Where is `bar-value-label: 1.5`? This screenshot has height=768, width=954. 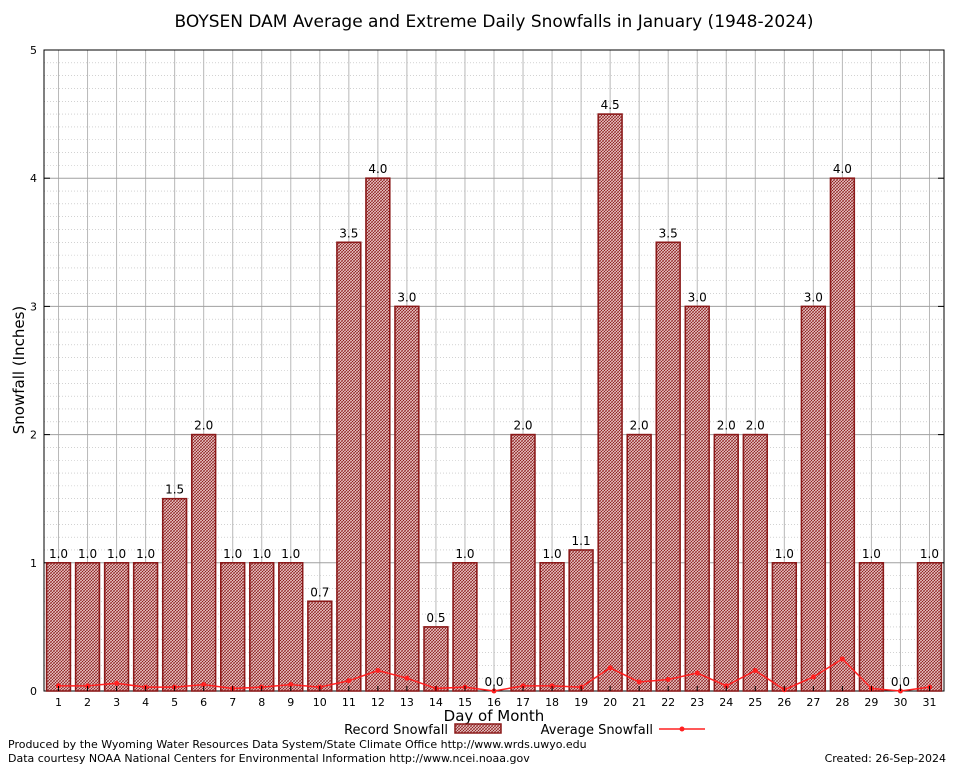
bar-value-label: 1.5 is located at coordinates (174, 490).